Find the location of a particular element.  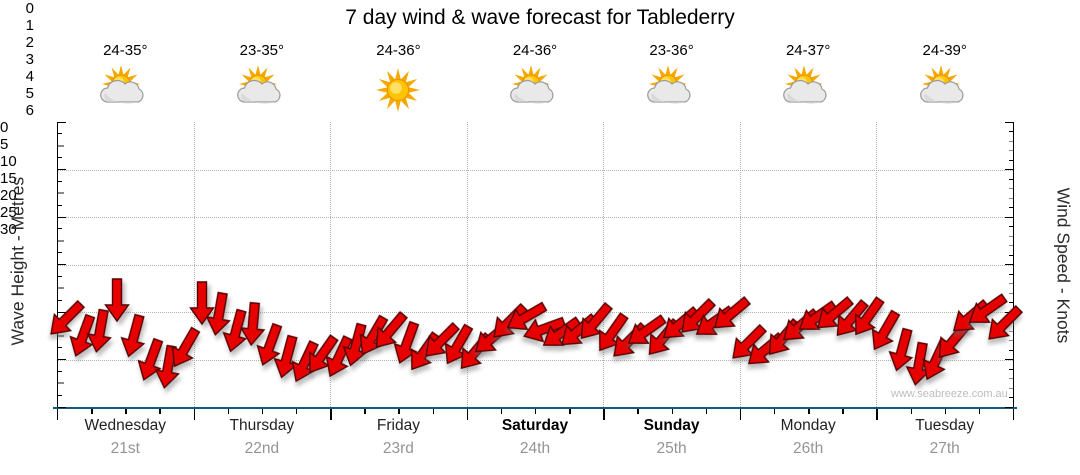

day-name-label: Wednesday is located at coordinates (125, 425).